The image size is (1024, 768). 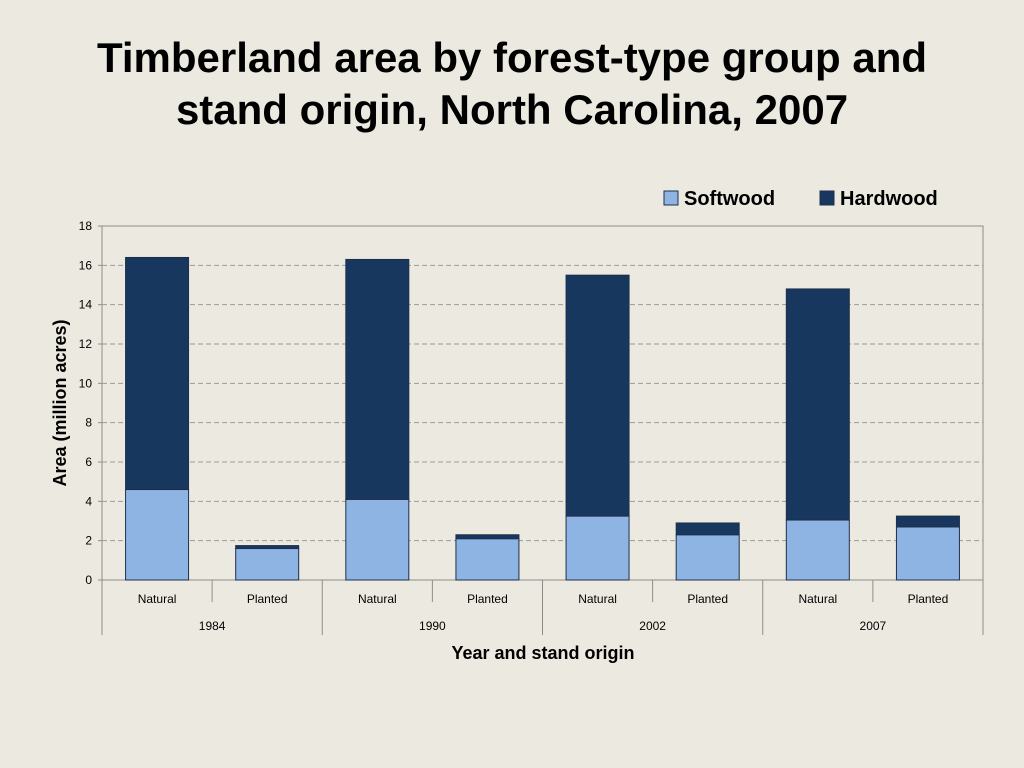 I want to click on y-tick-label: 14, so click(x=86, y=305).